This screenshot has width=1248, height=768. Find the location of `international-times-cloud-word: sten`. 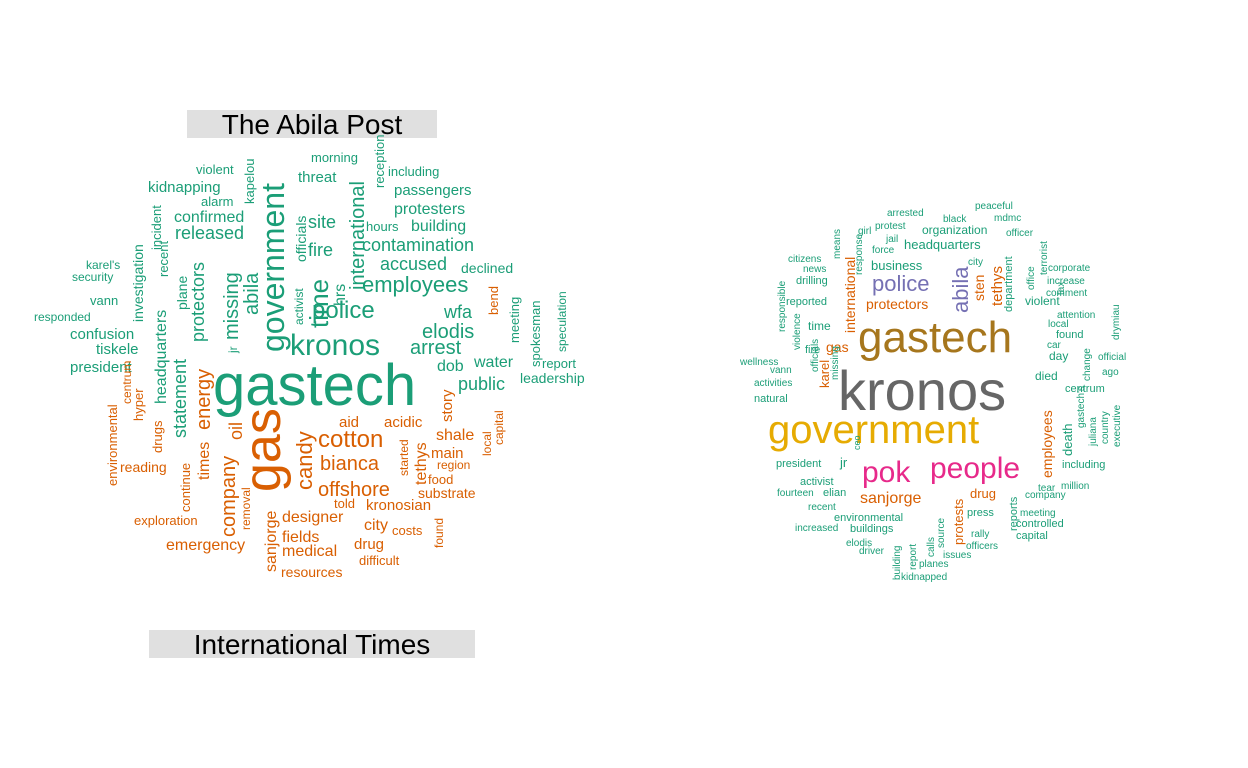

international-times-cloud-word: sten is located at coordinates (979, 288).